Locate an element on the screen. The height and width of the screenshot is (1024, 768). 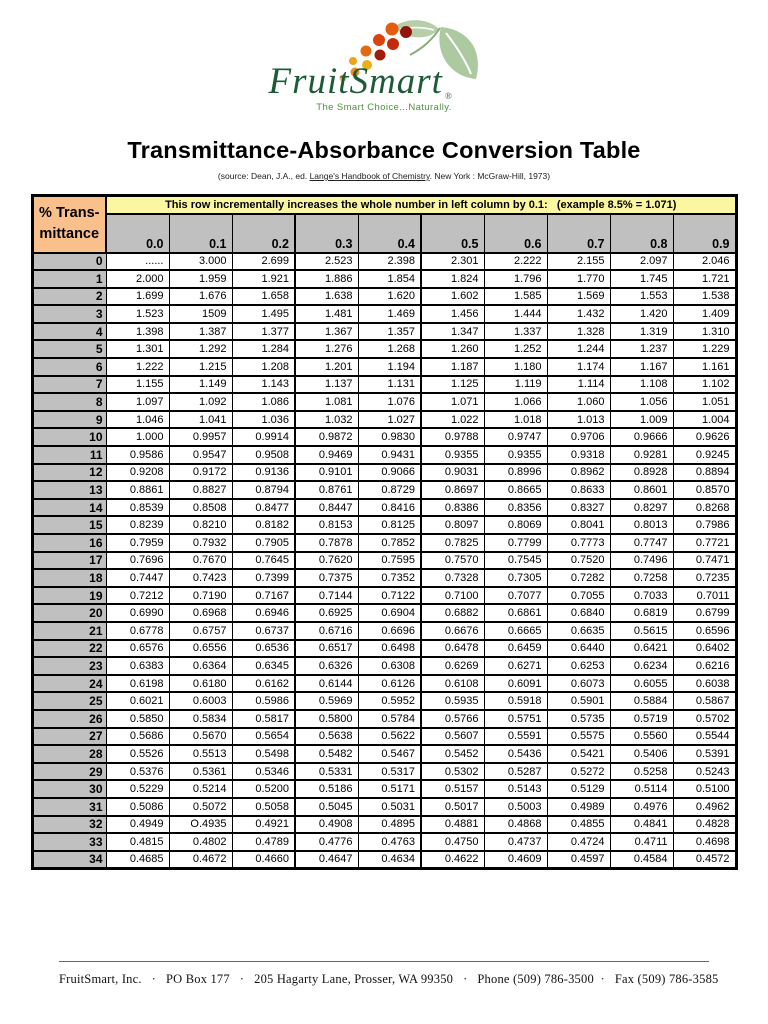
row-header-transmittance: 1 is located at coordinates (69, 279).